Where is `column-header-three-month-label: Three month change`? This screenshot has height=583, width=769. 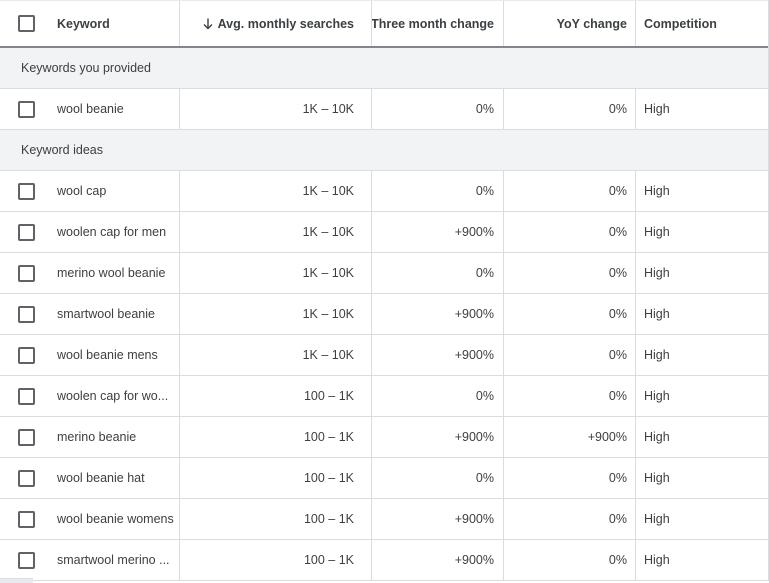
column-header-three-month-label: Three month change is located at coordinates (433, 23).